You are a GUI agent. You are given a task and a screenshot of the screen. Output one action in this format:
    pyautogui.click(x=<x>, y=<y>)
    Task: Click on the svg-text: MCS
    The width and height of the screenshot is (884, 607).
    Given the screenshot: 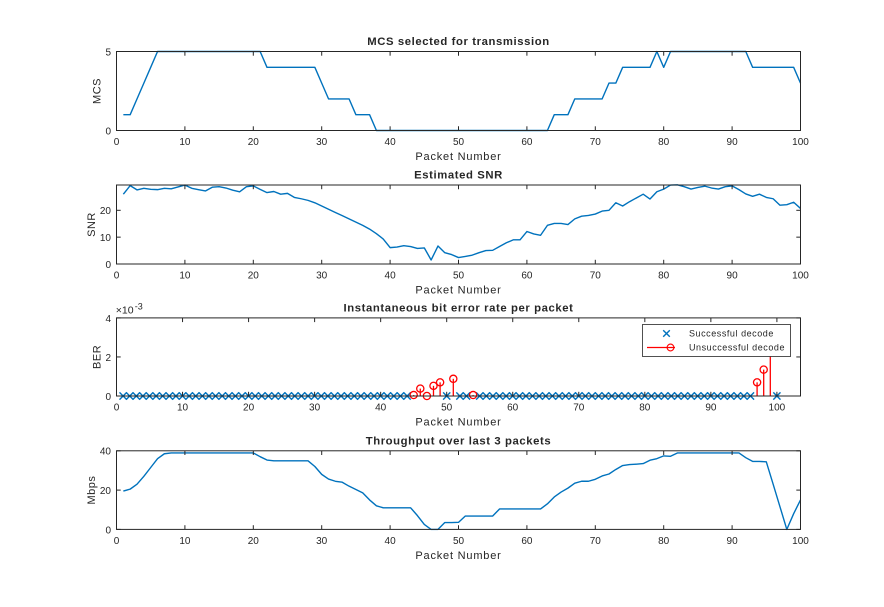 What is the action you would take?
    pyautogui.click(x=97, y=91)
    